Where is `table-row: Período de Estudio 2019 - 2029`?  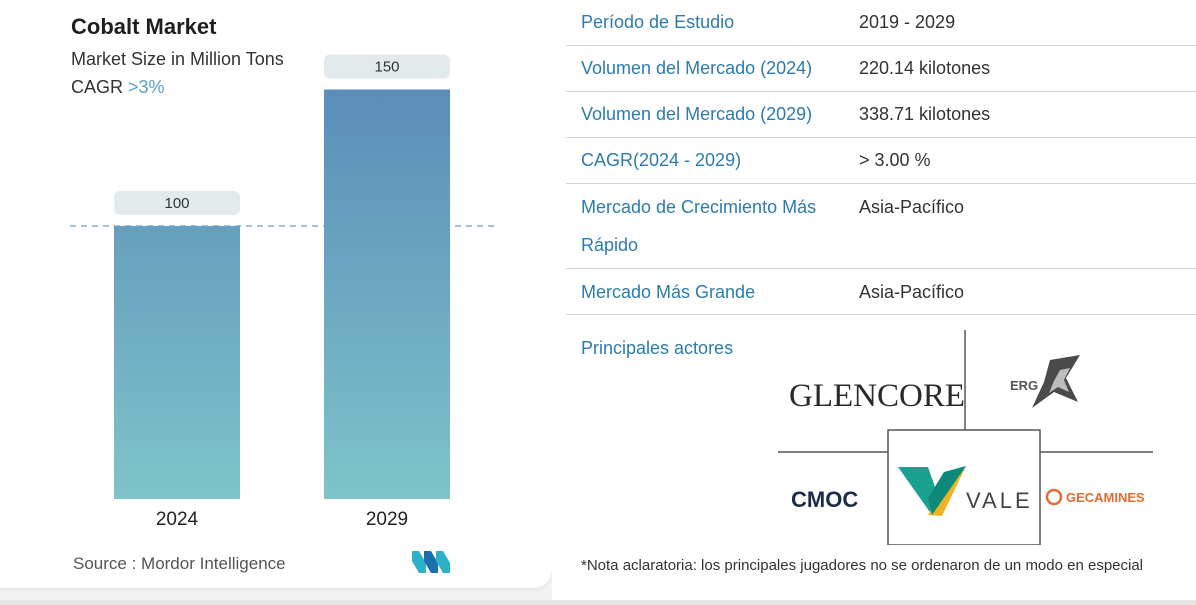 table-row: Período de Estudio 2019 - 2029 is located at coordinates (881, 23).